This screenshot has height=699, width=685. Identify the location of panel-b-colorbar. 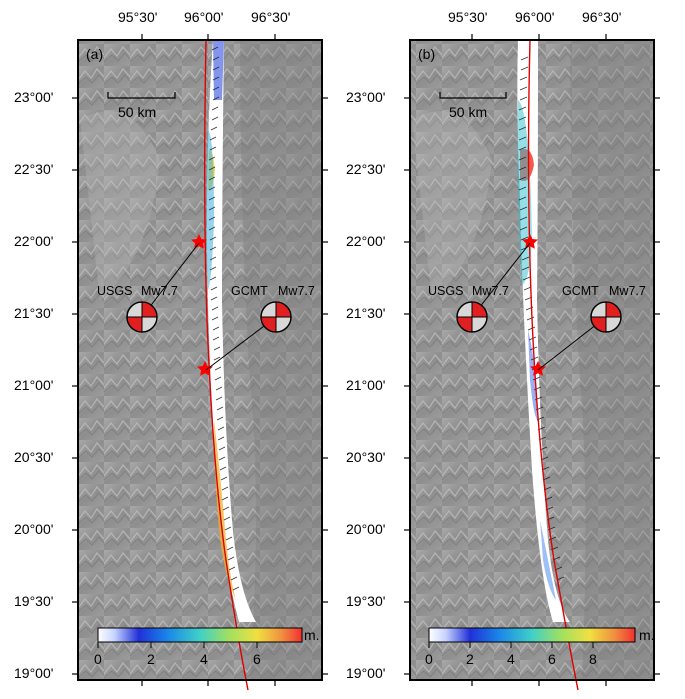
(532, 635).